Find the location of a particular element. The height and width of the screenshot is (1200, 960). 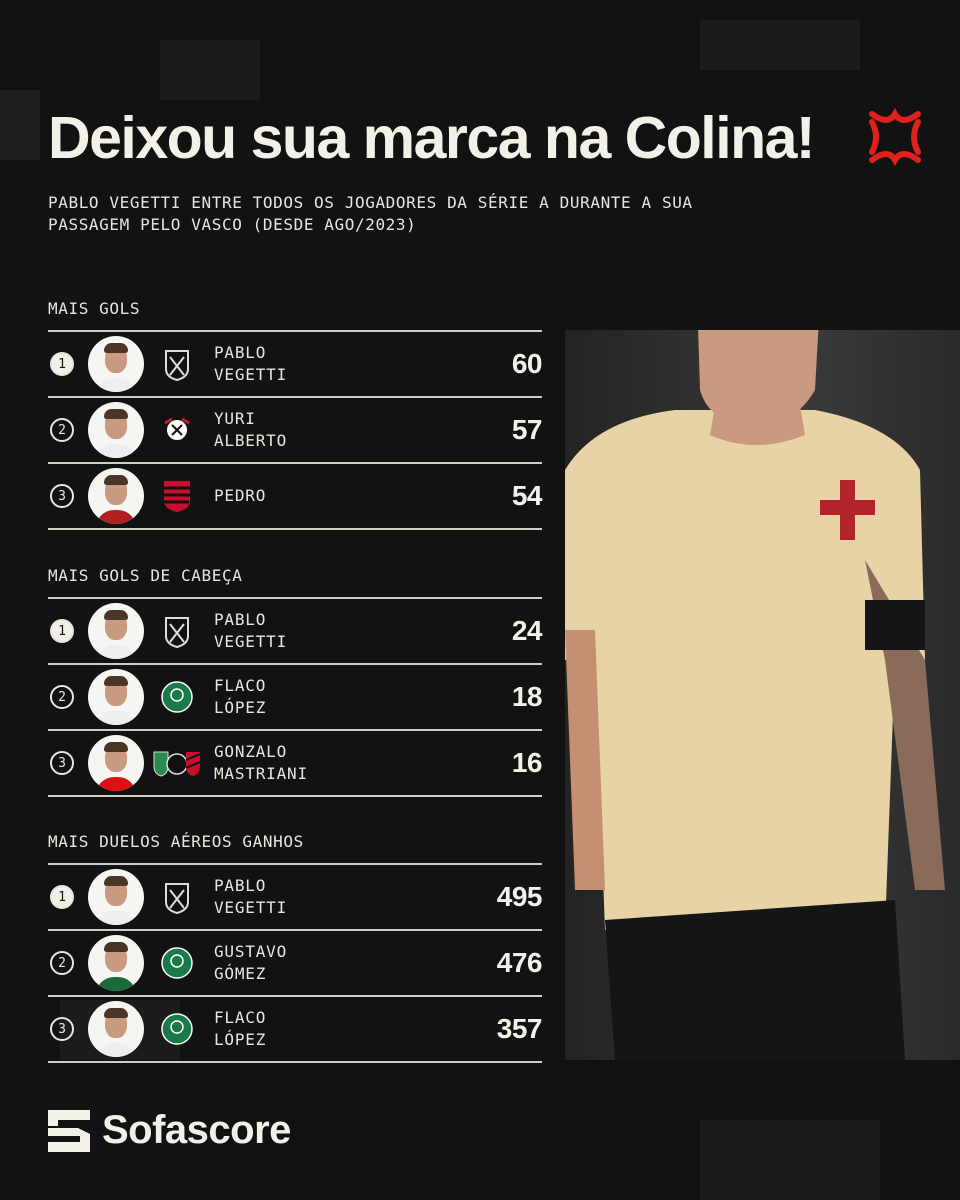

player-name: YURI ALBERTO is located at coordinates (251, 429).